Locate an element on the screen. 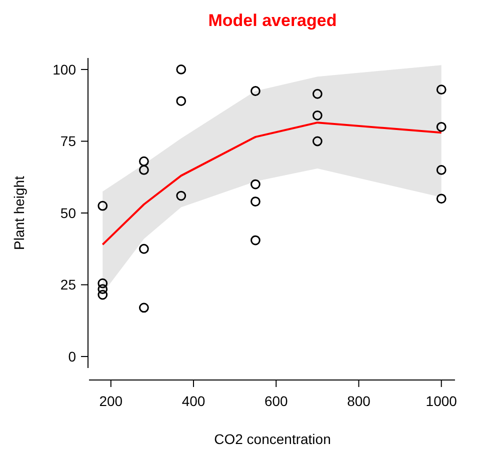  x-tick-label: 800 is located at coordinates (359, 401).